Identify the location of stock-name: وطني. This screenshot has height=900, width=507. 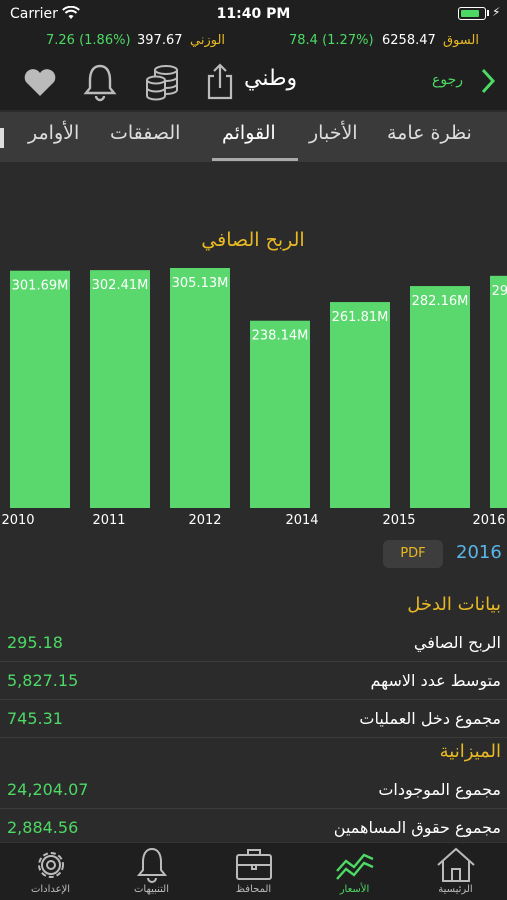
(271, 78).